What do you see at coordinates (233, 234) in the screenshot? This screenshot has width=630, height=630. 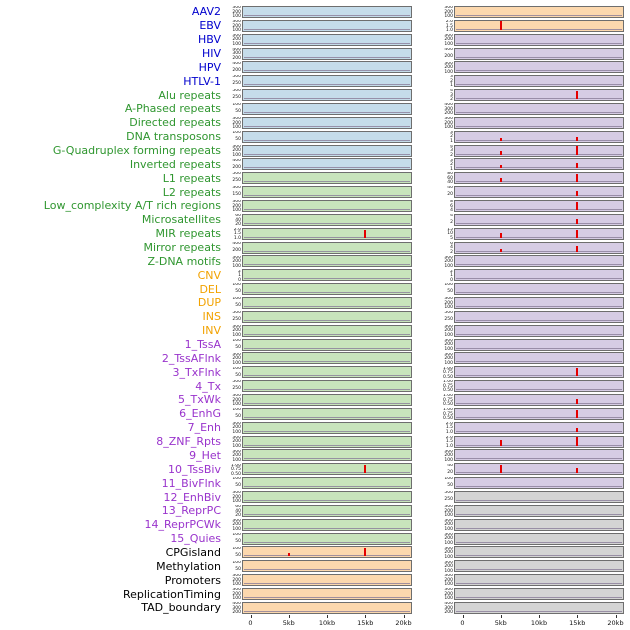 I see `y-axis-tick-labels-left: 2.01.51.00.50.0` at bounding box center [233, 234].